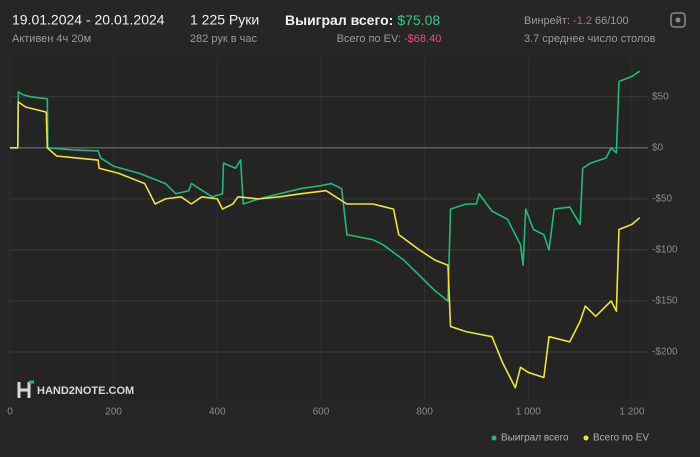 The width and height of the screenshot is (700, 457). Describe the element at coordinates (535, 438) in the screenshot. I see `legend-label: Выиграл всего` at that location.